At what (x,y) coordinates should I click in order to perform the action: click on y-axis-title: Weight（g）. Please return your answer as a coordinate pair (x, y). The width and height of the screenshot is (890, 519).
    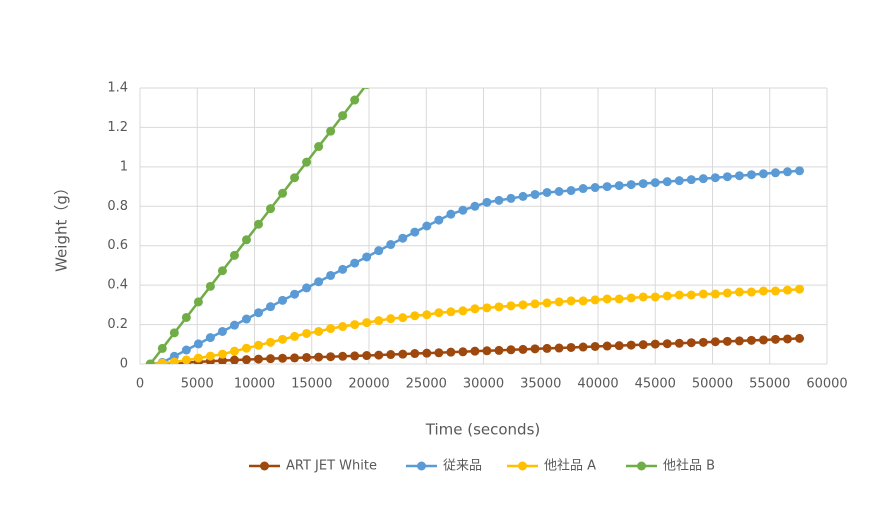
    Looking at the image, I should click on (62, 226).